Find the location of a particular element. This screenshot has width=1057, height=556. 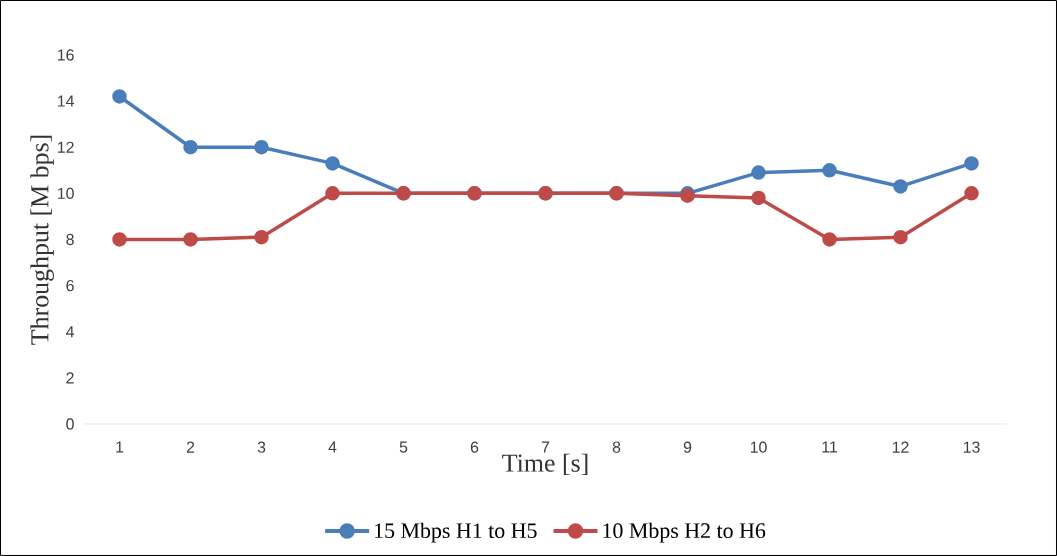

x-tick-label: 10 is located at coordinates (758, 447).